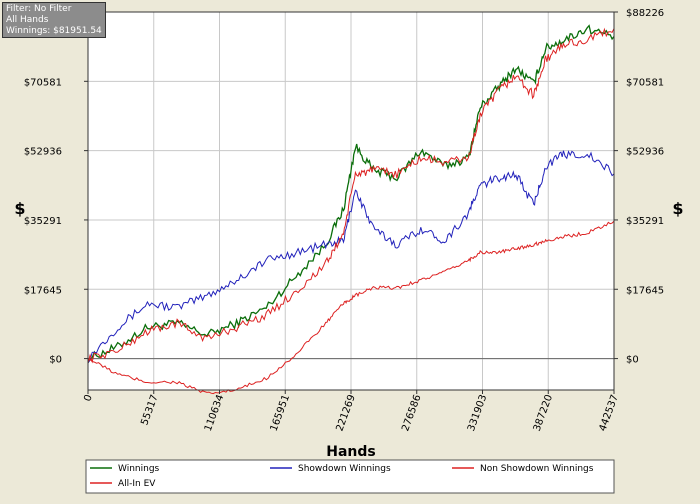 Image resolution: width=700 pixels, height=504 pixels. What do you see at coordinates (608, 413) in the screenshot?
I see `x-tick-label: 442537` at bounding box center [608, 413].